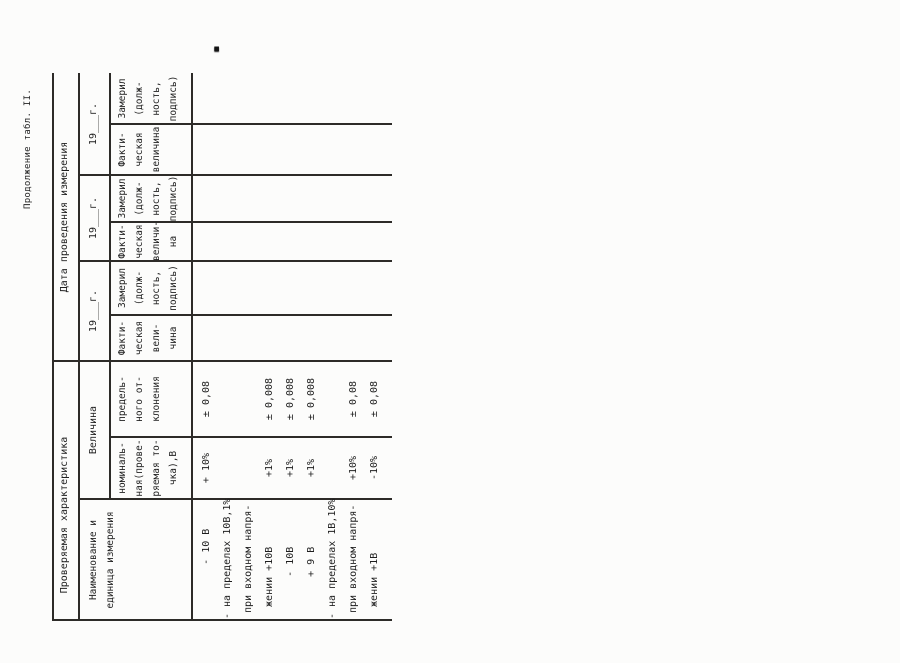 The width and height of the screenshot is (900, 663). I want to click on header-year-2: 19___г., so click(93, 218).